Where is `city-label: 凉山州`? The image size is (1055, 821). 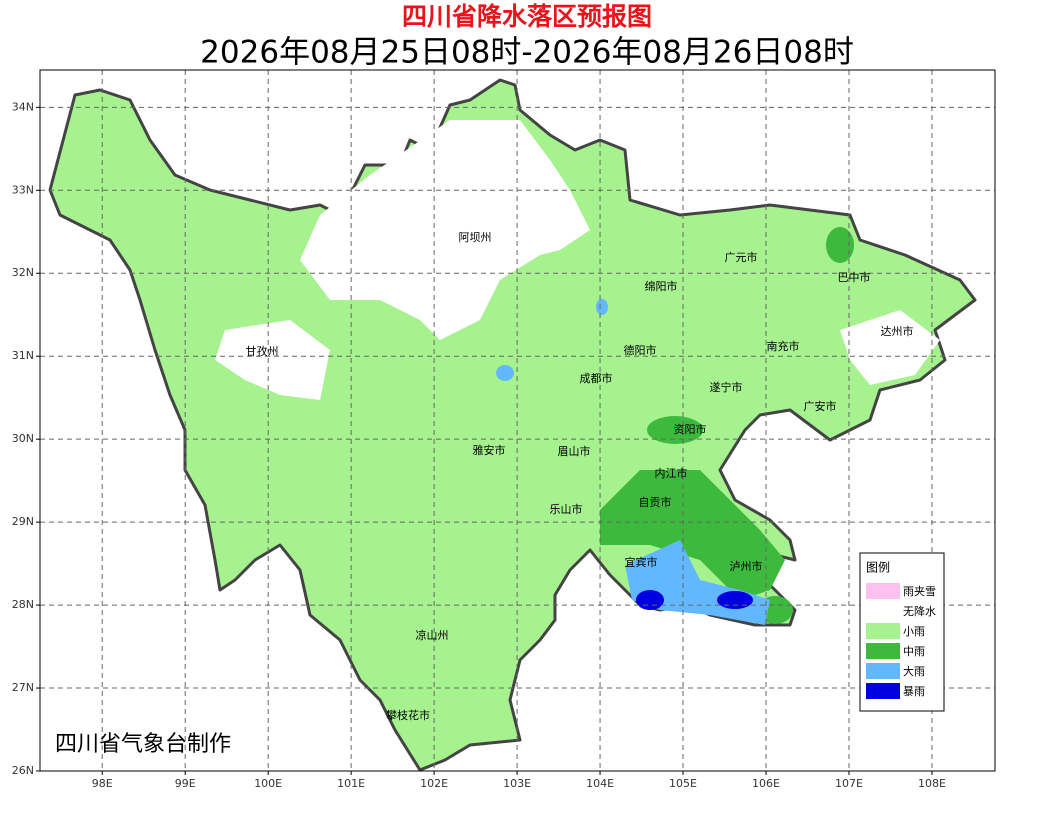
city-label: 凉山州 is located at coordinates (432, 635).